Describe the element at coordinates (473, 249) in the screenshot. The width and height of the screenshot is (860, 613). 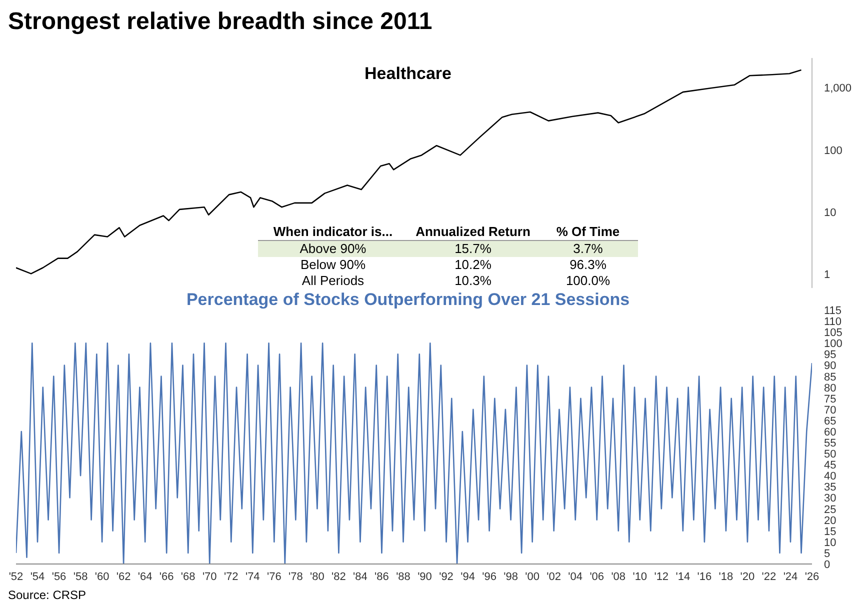
I see `annotation: 15.7%` at that location.